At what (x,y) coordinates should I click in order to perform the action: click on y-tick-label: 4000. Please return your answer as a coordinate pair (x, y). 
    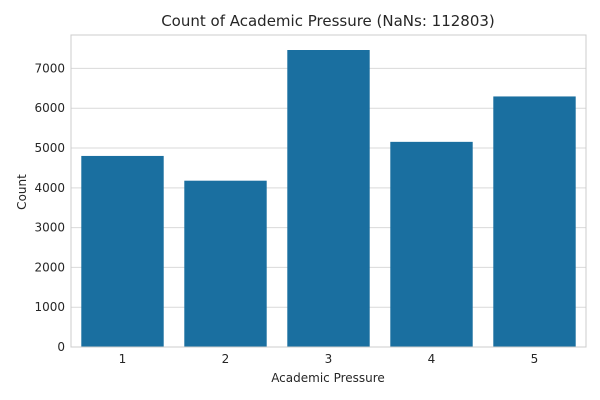
    Looking at the image, I should click on (49, 188).